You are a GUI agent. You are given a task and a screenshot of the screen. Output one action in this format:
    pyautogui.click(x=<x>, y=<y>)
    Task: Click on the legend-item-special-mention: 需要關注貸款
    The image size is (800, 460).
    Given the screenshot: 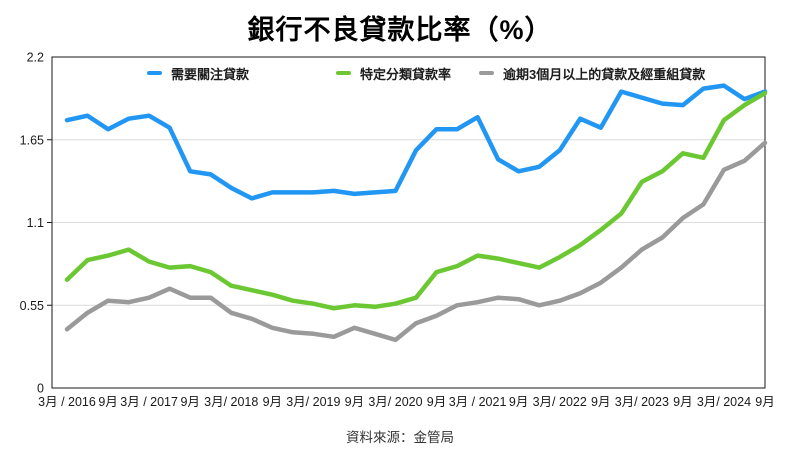 What is the action you would take?
    pyautogui.click(x=198, y=73)
    